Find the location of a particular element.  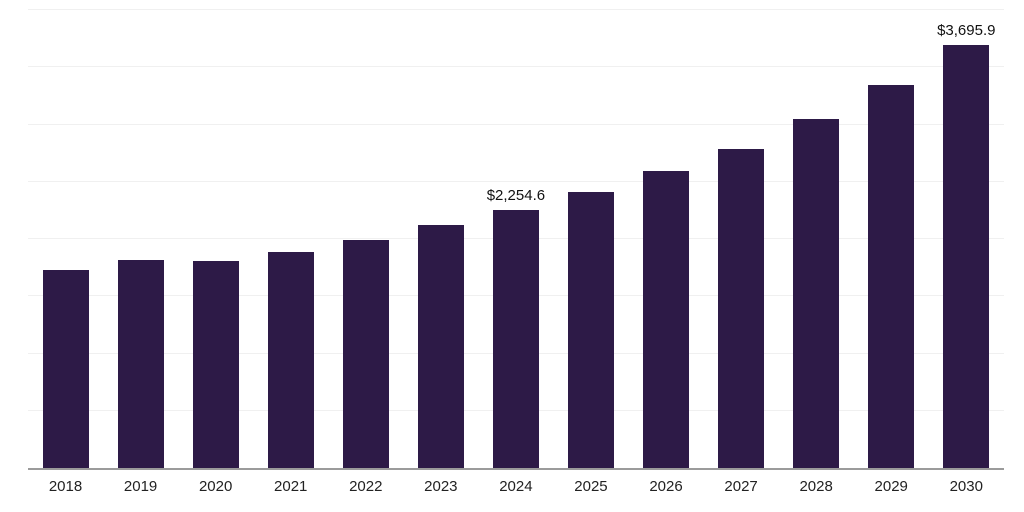

bar-2030 is located at coordinates (966, 256).